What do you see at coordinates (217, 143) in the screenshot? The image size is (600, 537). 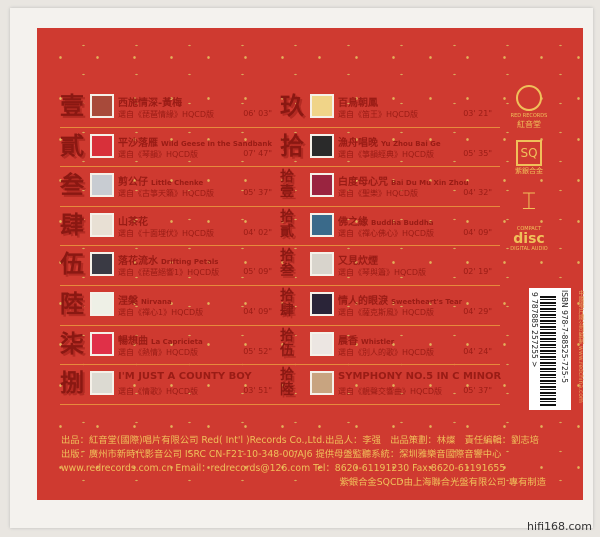 I see `track-title-en: Wild Geese in the Sandbank` at bounding box center [217, 143].